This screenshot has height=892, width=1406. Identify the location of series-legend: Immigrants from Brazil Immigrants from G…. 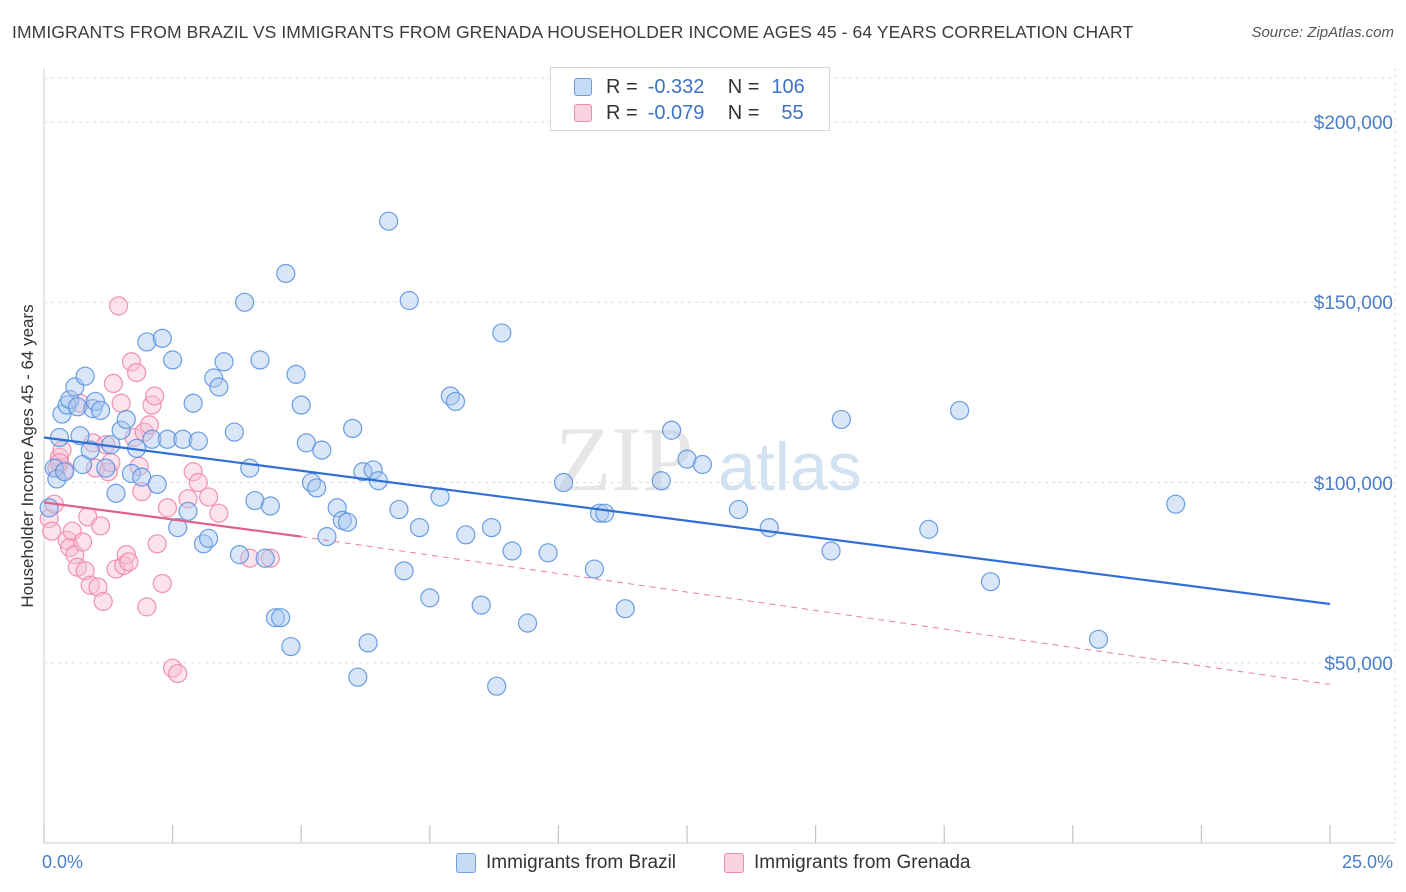
(703, 865).